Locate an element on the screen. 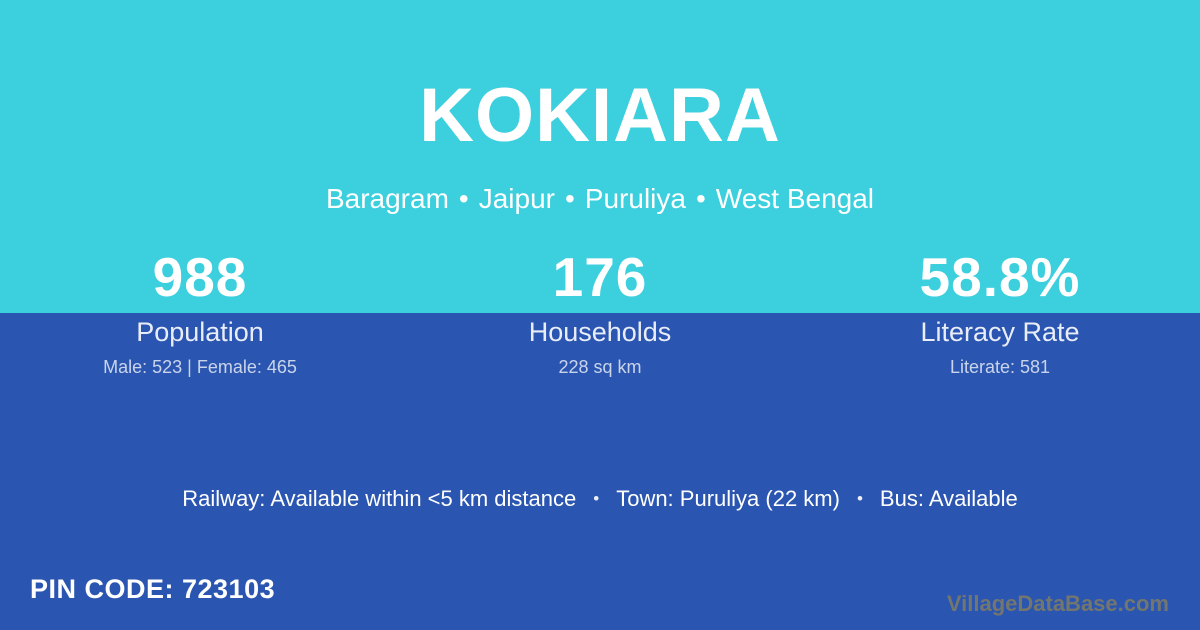 This screenshot has height=630, width=1200. site-watermark: VillageDataBase.com is located at coordinates (1057, 603).